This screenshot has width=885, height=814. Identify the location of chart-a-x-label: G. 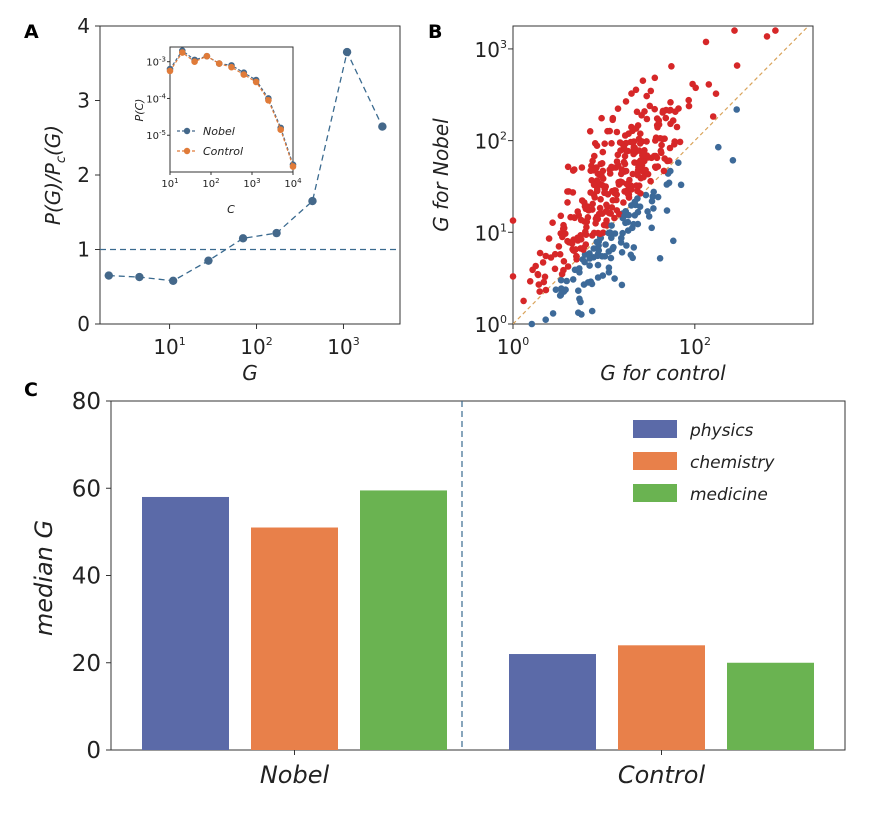
(250, 373).